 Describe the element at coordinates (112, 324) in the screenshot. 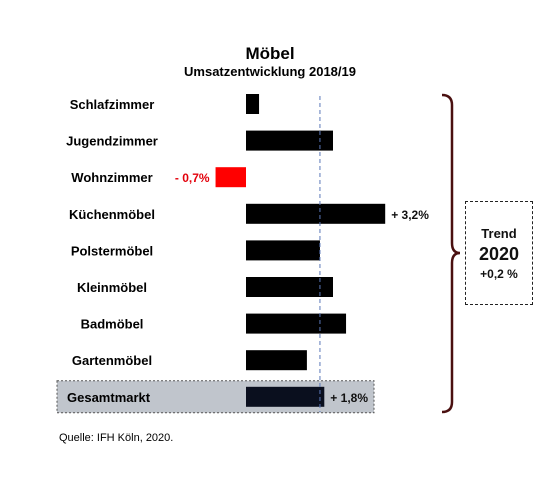

I see `category-label-badmöbel: Badmöbel` at that location.